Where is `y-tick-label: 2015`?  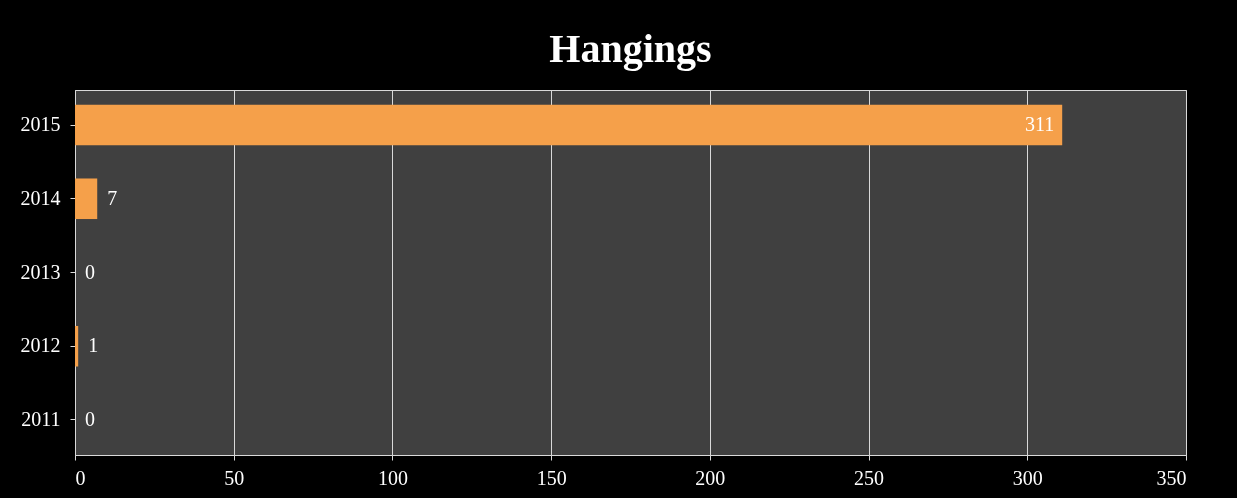 y-tick-label: 2015 is located at coordinates (40, 124).